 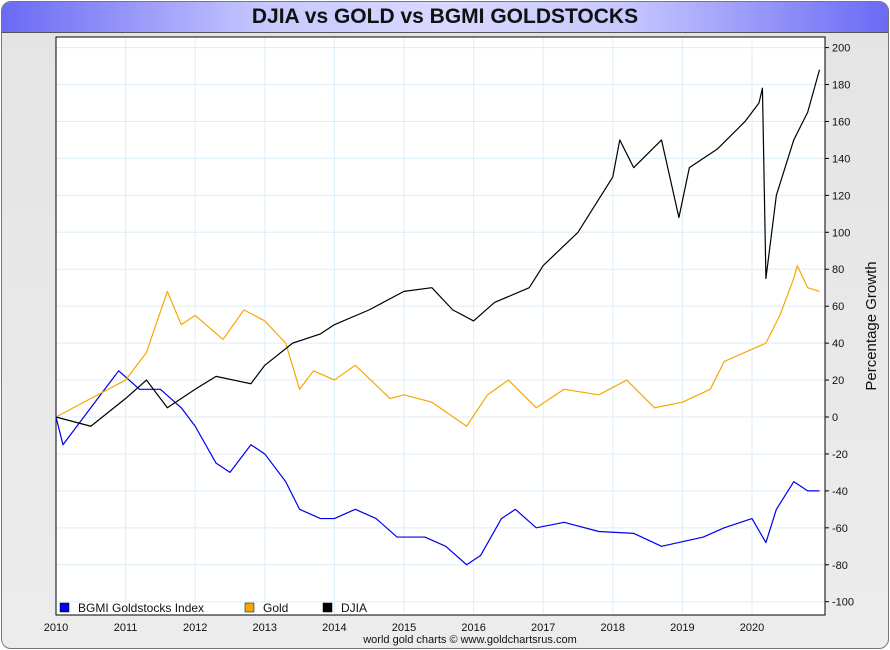 What do you see at coordinates (543, 628) in the screenshot?
I see `x-tick-label: 2017` at bounding box center [543, 628].